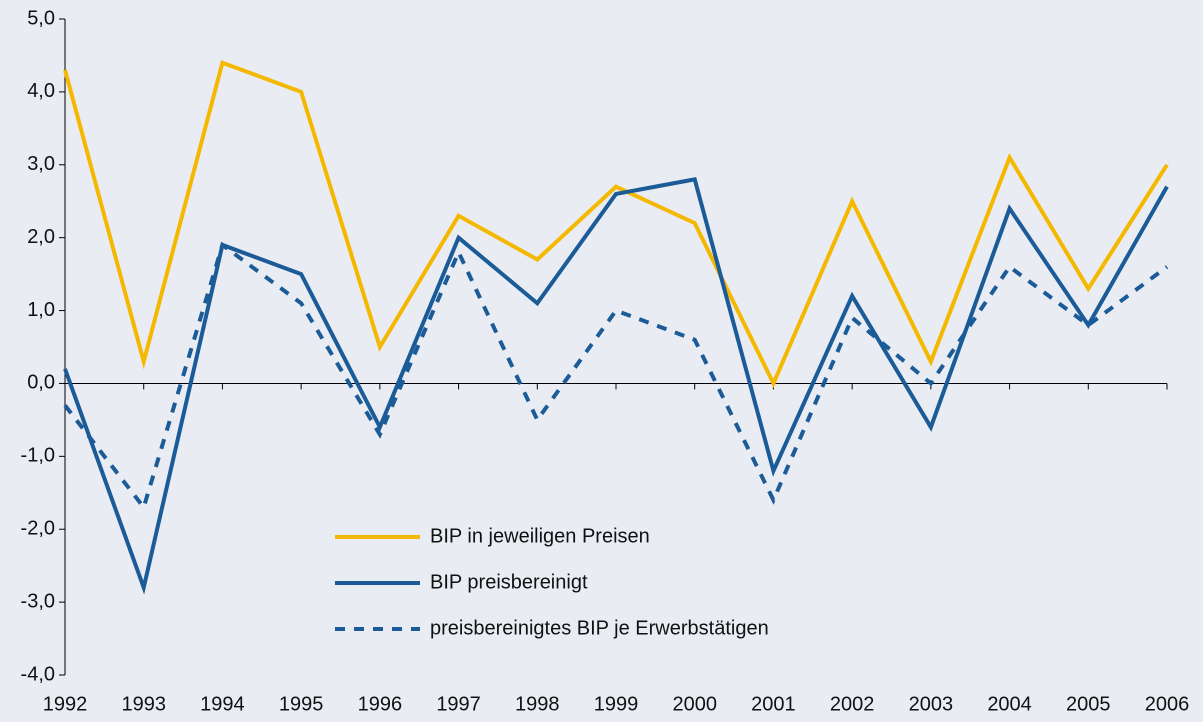 This screenshot has height=722, width=1203. What do you see at coordinates (38, 456) in the screenshot?
I see `y-tick-label: -1,0` at bounding box center [38, 456].